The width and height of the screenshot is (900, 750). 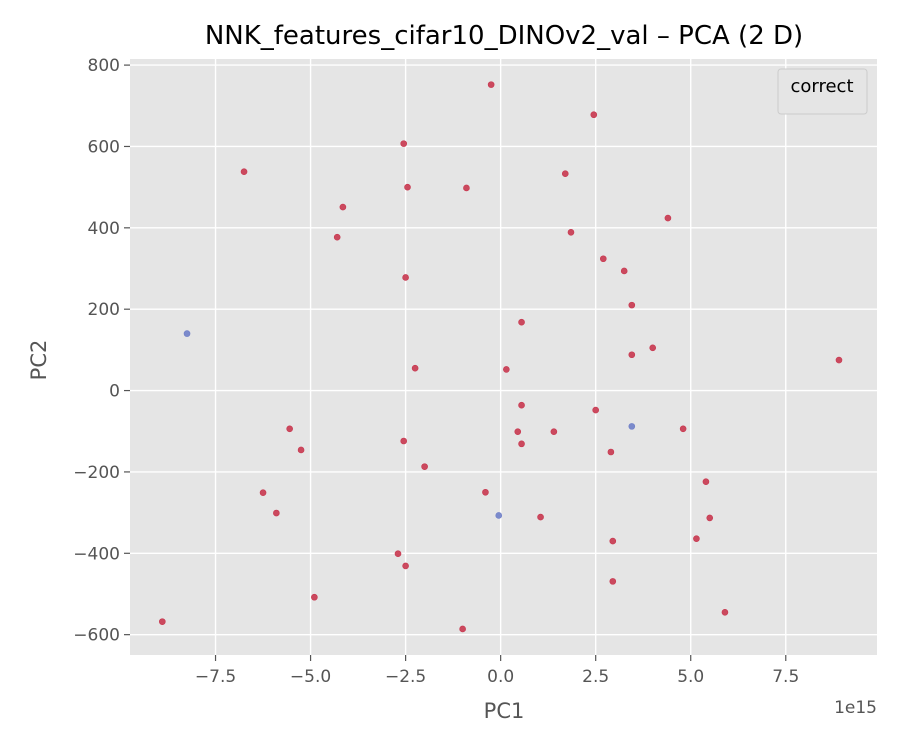 I want to click on x-tick-label: −7.5, so click(x=215, y=677).